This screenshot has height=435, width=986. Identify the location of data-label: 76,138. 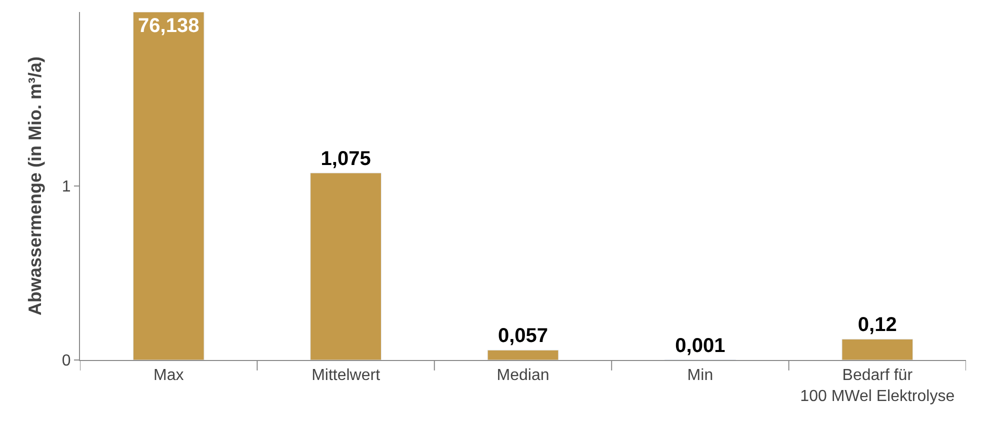
(169, 26).